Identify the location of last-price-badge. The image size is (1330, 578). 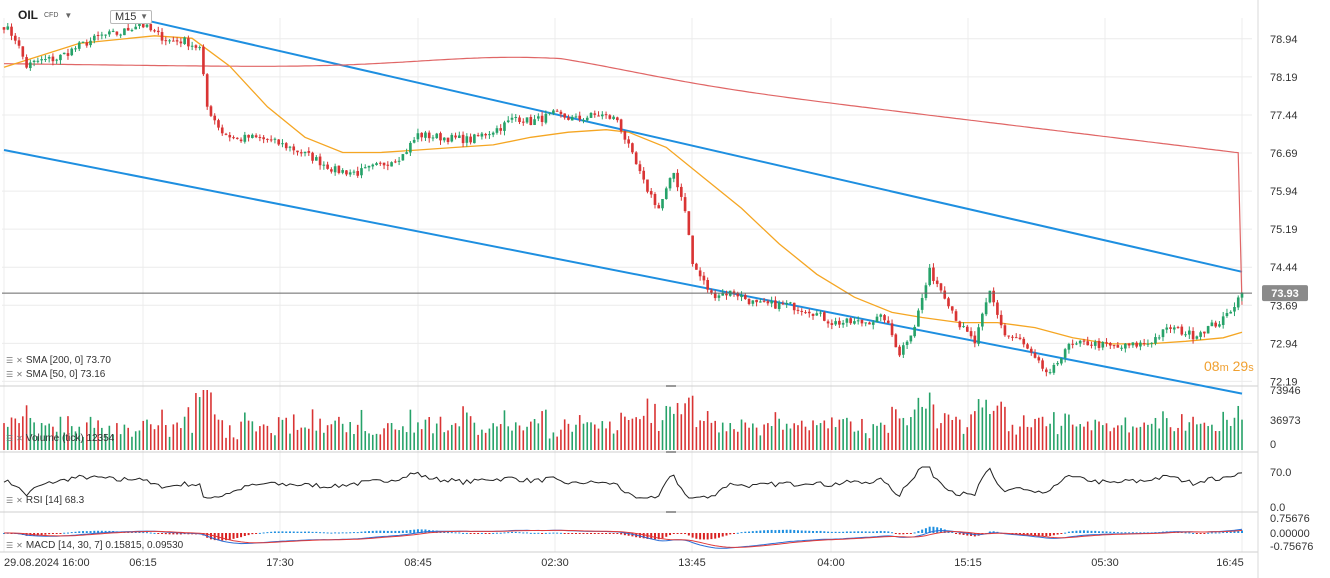
(1285, 293).